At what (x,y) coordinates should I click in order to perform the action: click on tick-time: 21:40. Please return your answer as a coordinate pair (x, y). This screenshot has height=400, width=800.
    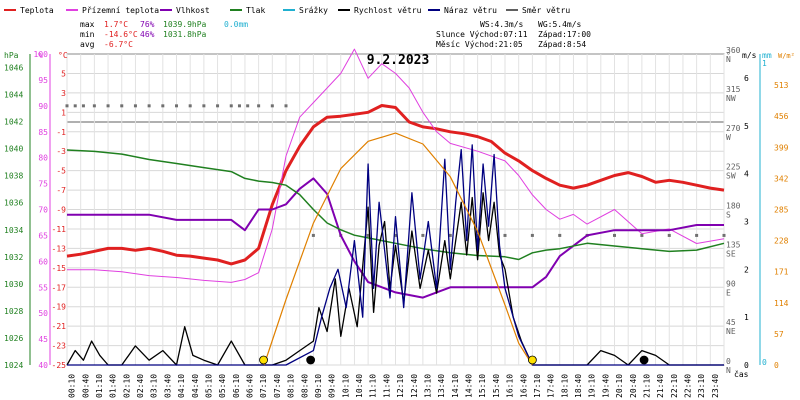
    Looking at the image, I should click on (660, 386).